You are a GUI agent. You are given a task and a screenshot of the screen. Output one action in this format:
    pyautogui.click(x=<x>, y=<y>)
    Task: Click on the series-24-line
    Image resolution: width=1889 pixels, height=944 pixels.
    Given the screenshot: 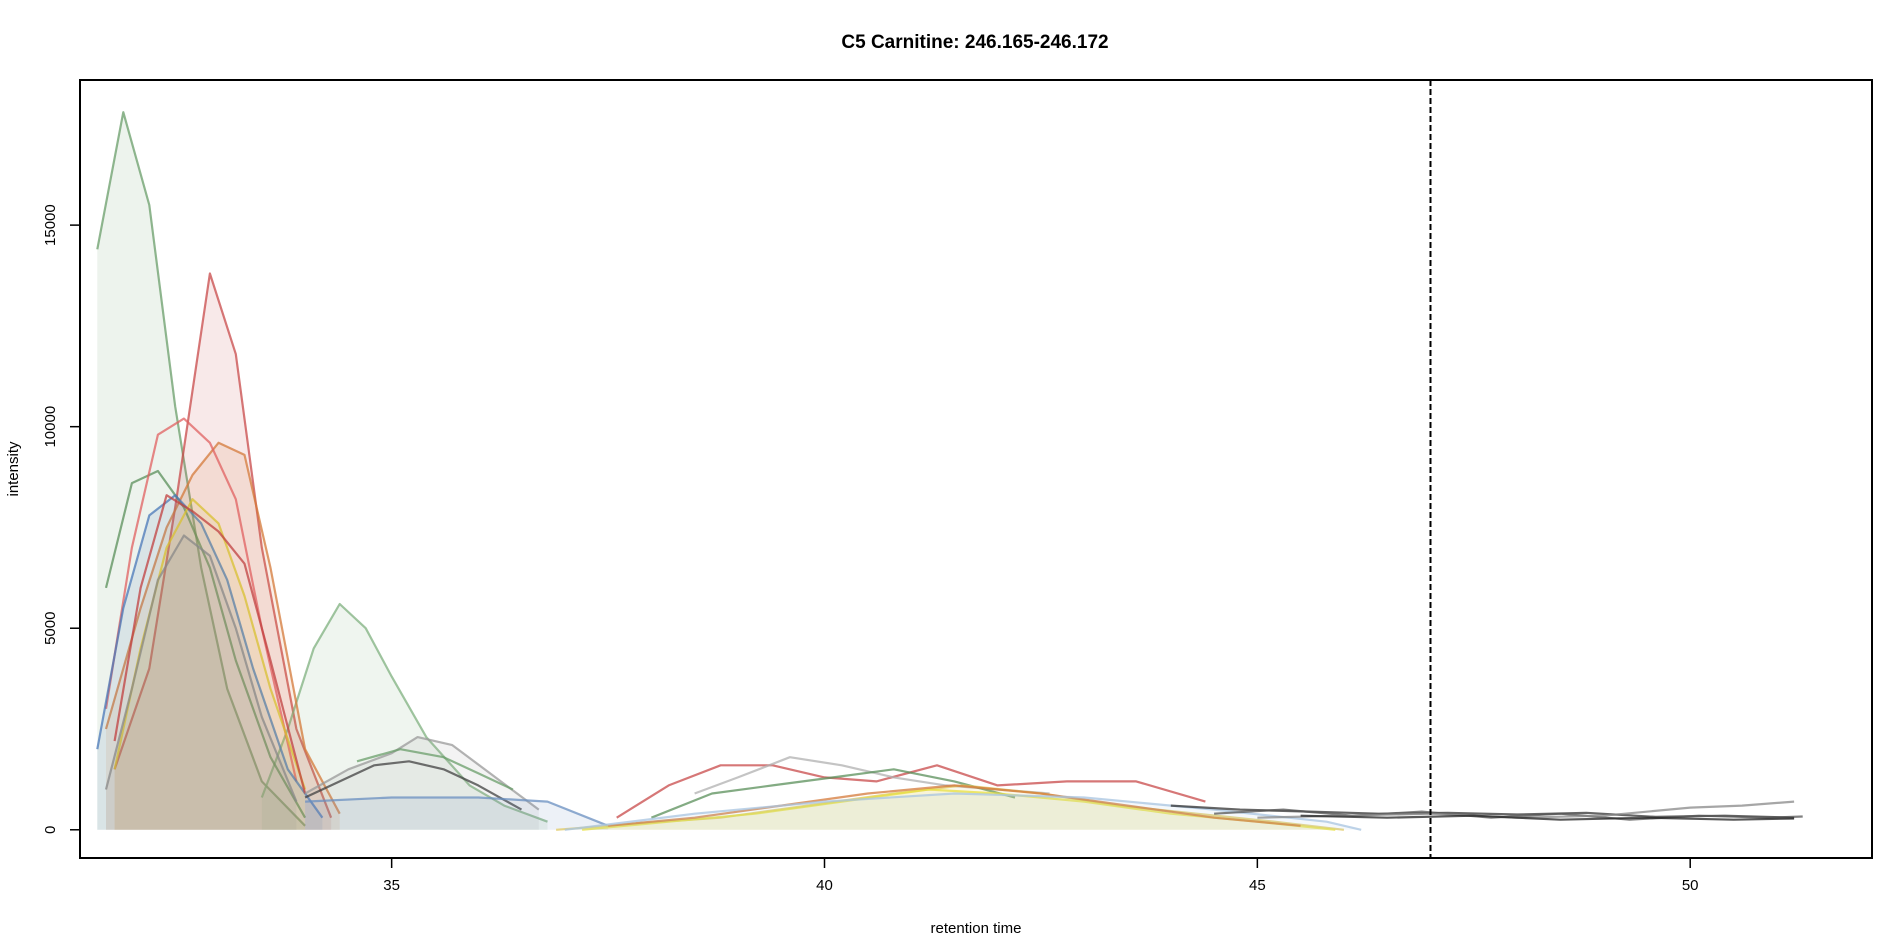 What is the action you would take?
    pyautogui.click(x=1547, y=817)
    